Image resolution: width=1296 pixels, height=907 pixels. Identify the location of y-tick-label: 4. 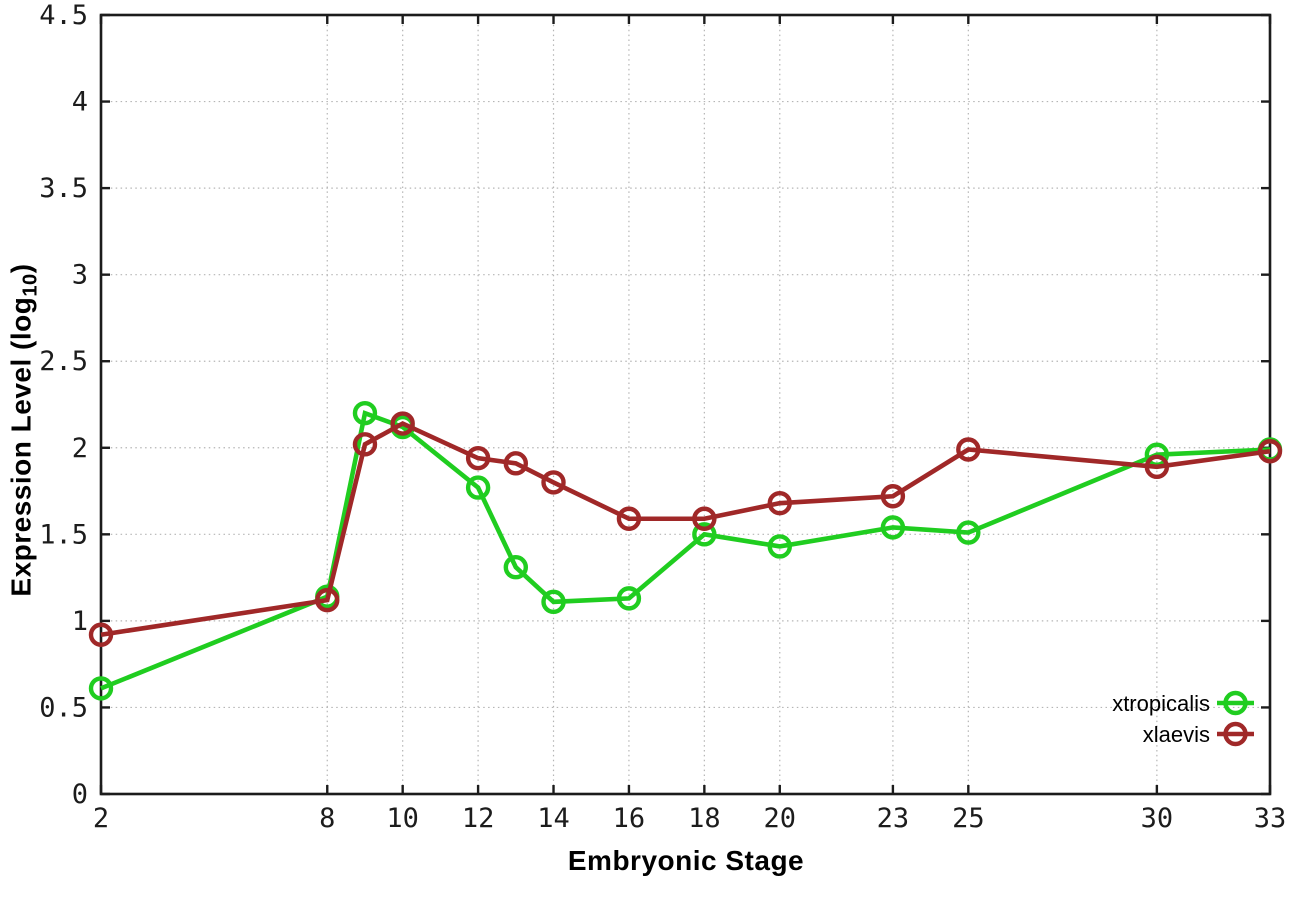
(80, 102).